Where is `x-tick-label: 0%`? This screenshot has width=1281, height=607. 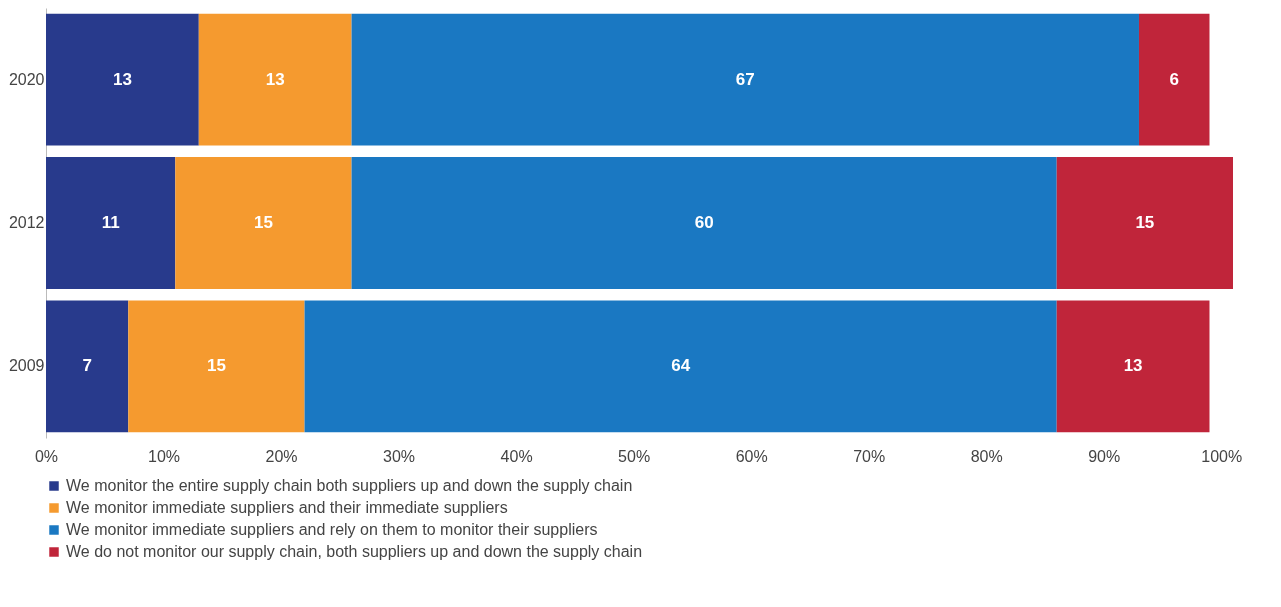 x-tick-label: 0% is located at coordinates (46, 456).